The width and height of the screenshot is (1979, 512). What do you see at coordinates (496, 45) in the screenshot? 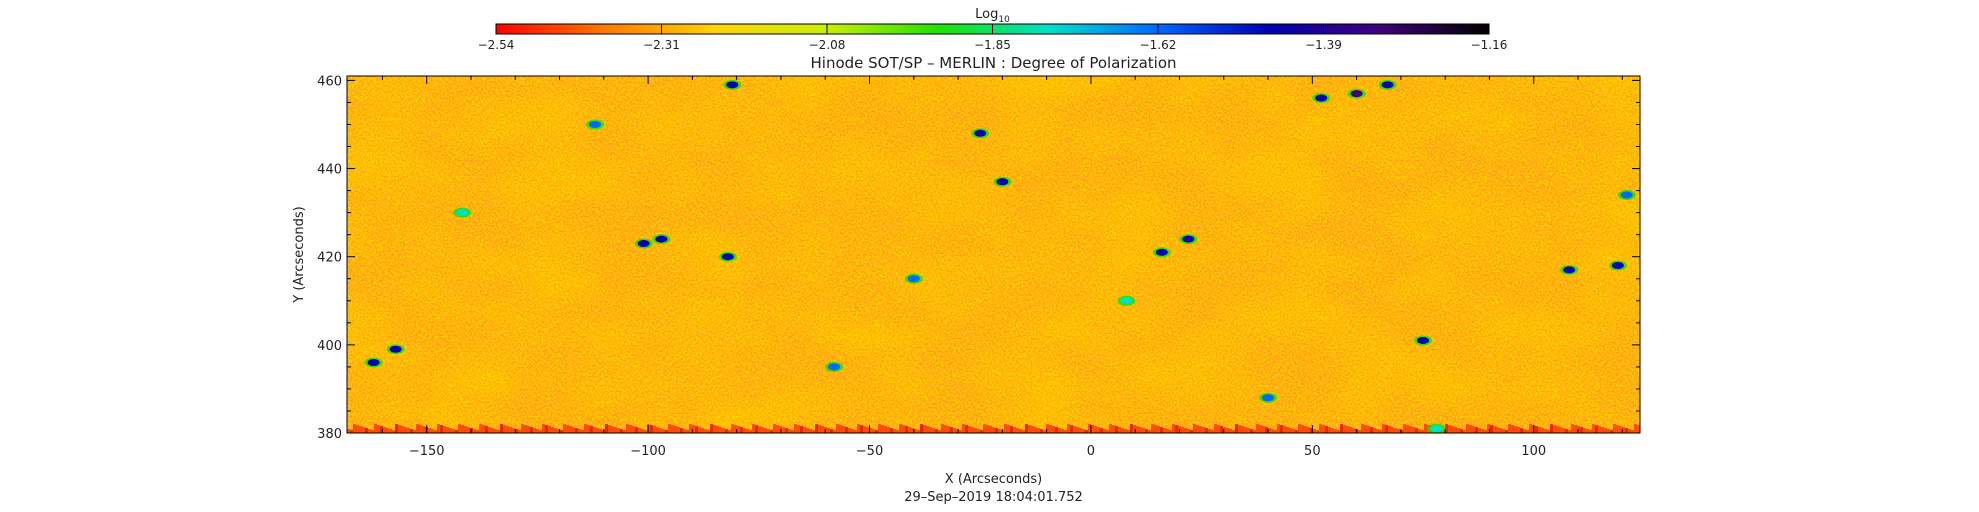
I see `colorbar-tick-label: −2.54` at bounding box center [496, 45].